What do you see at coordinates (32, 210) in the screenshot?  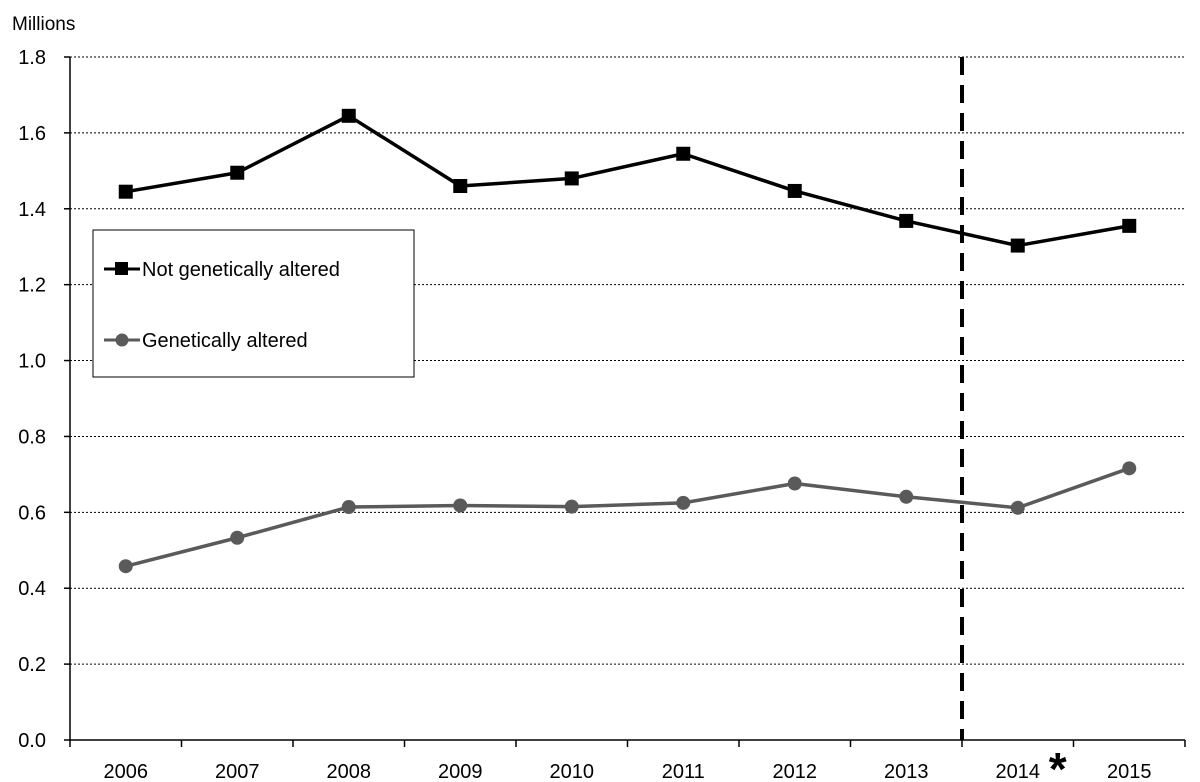 I see `y-tick-label: 1.4` at bounding box center [32, 210].